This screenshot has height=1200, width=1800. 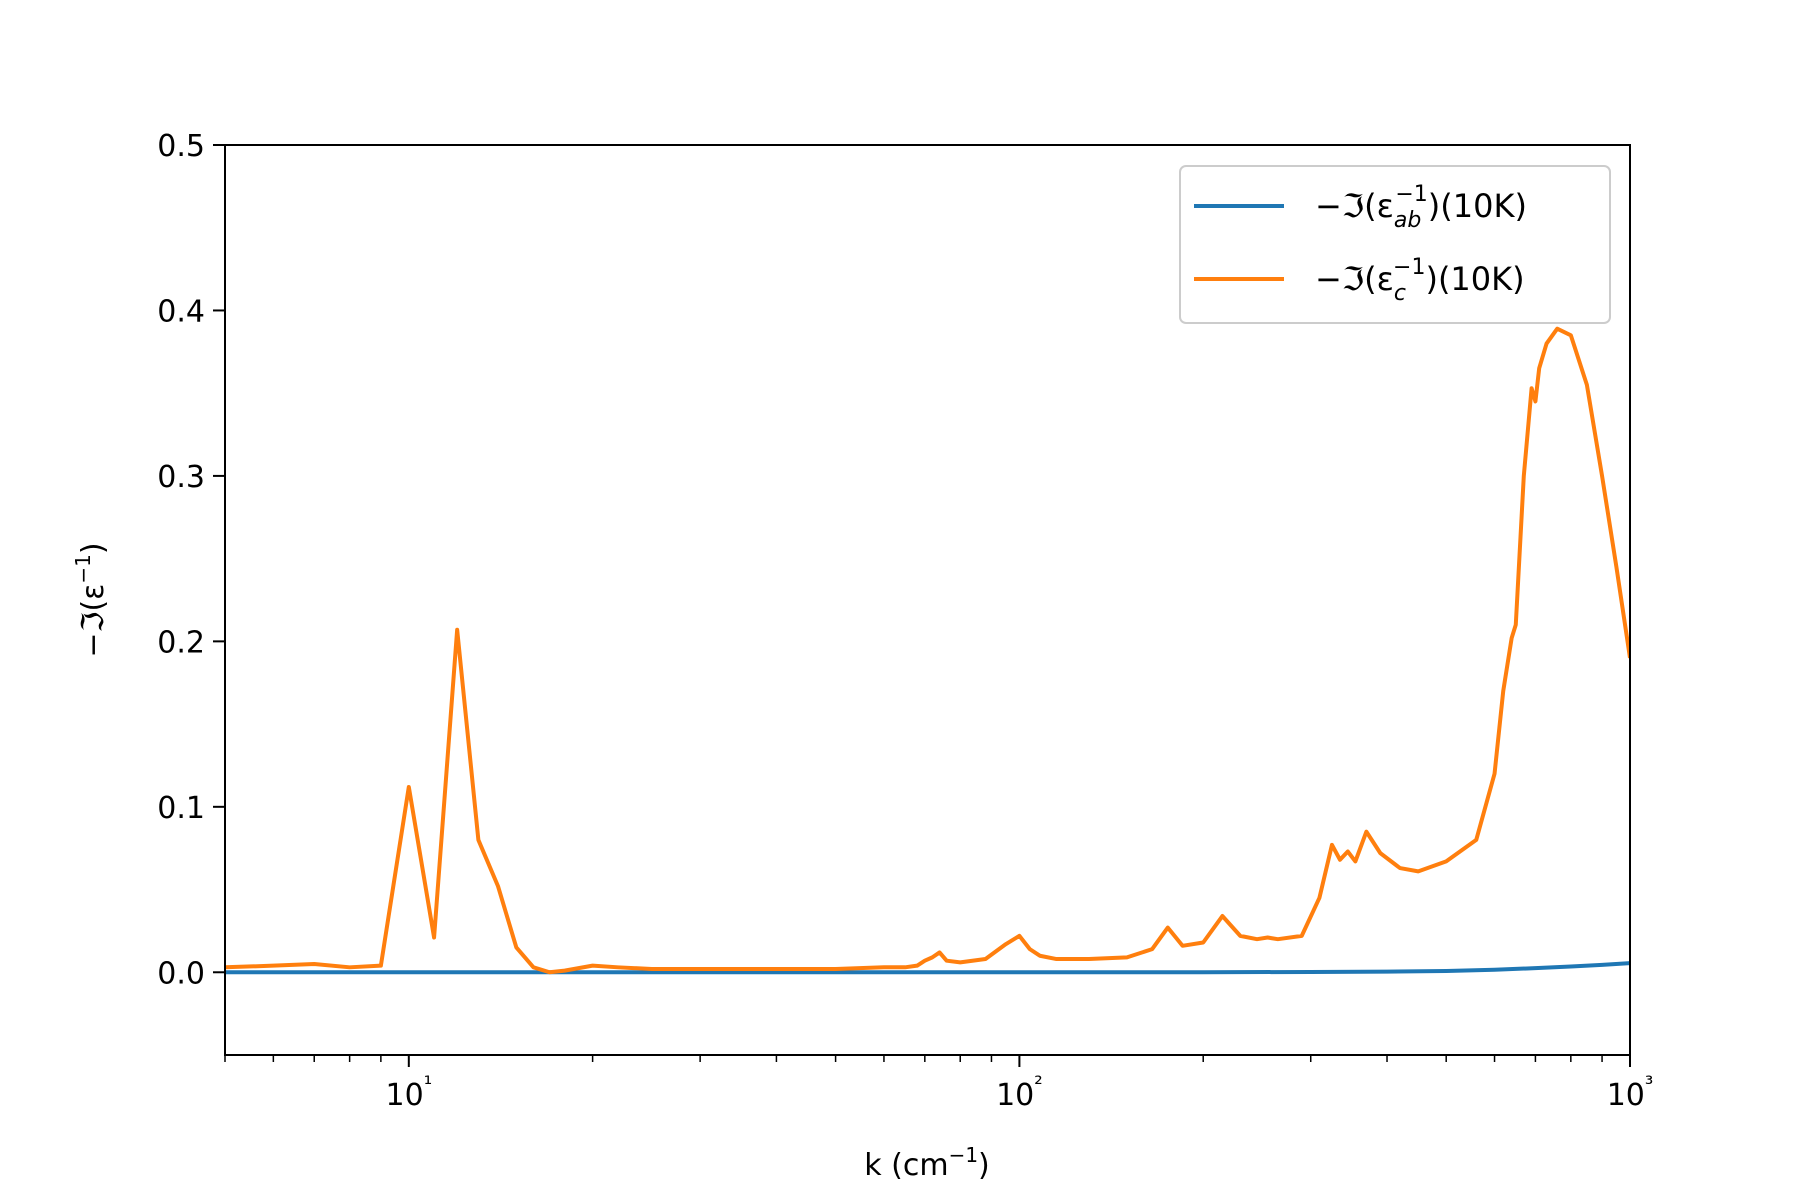 What do you see at coordinates (1421, 207) in the screenshot?
I see `legend-entry-label: −ℑ(εab−1)(10K)` at bounding box center [1421, 207].